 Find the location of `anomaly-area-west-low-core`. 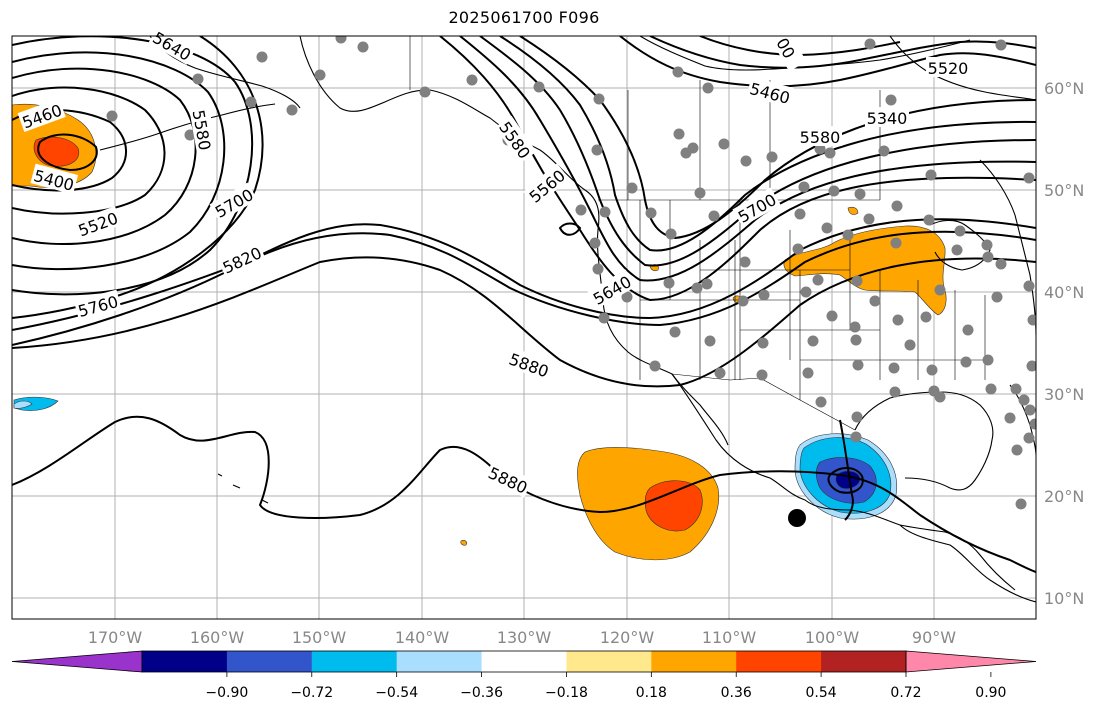

anomaly-area-west-low-core is located at coordinates (56, 151).